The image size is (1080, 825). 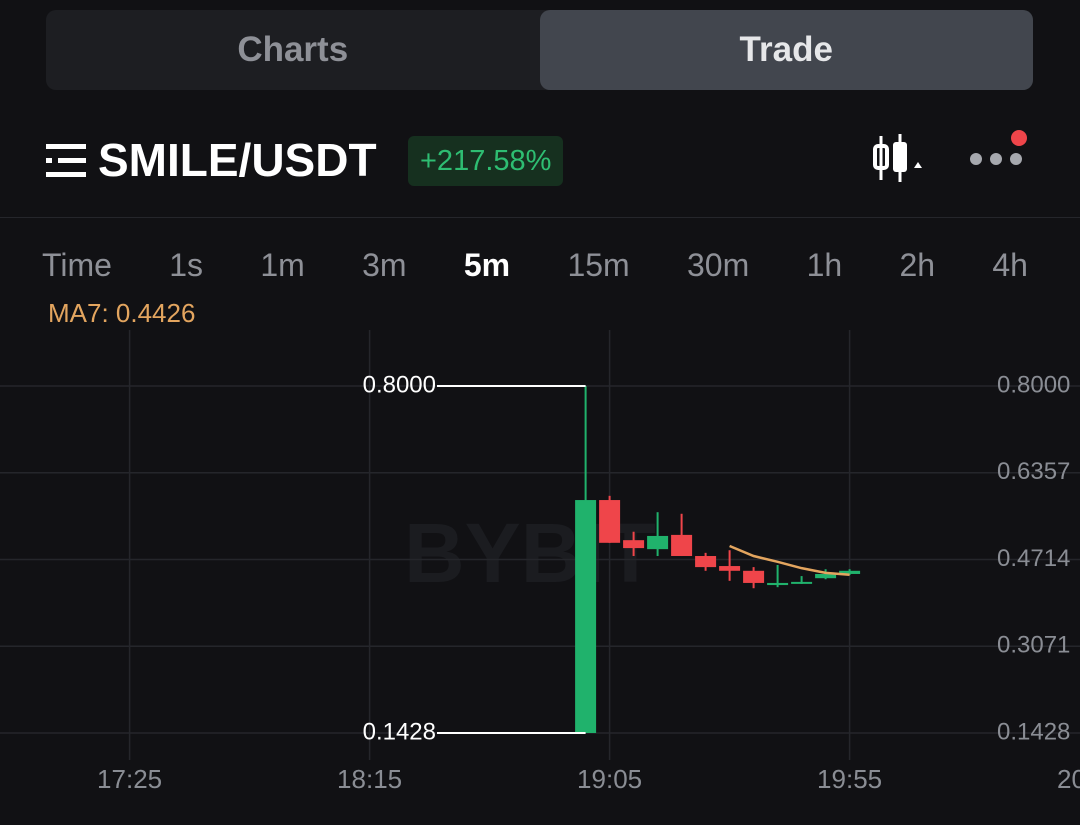 I want to click on y-tick-label: 0.8000, so click(x=1033, y=384).